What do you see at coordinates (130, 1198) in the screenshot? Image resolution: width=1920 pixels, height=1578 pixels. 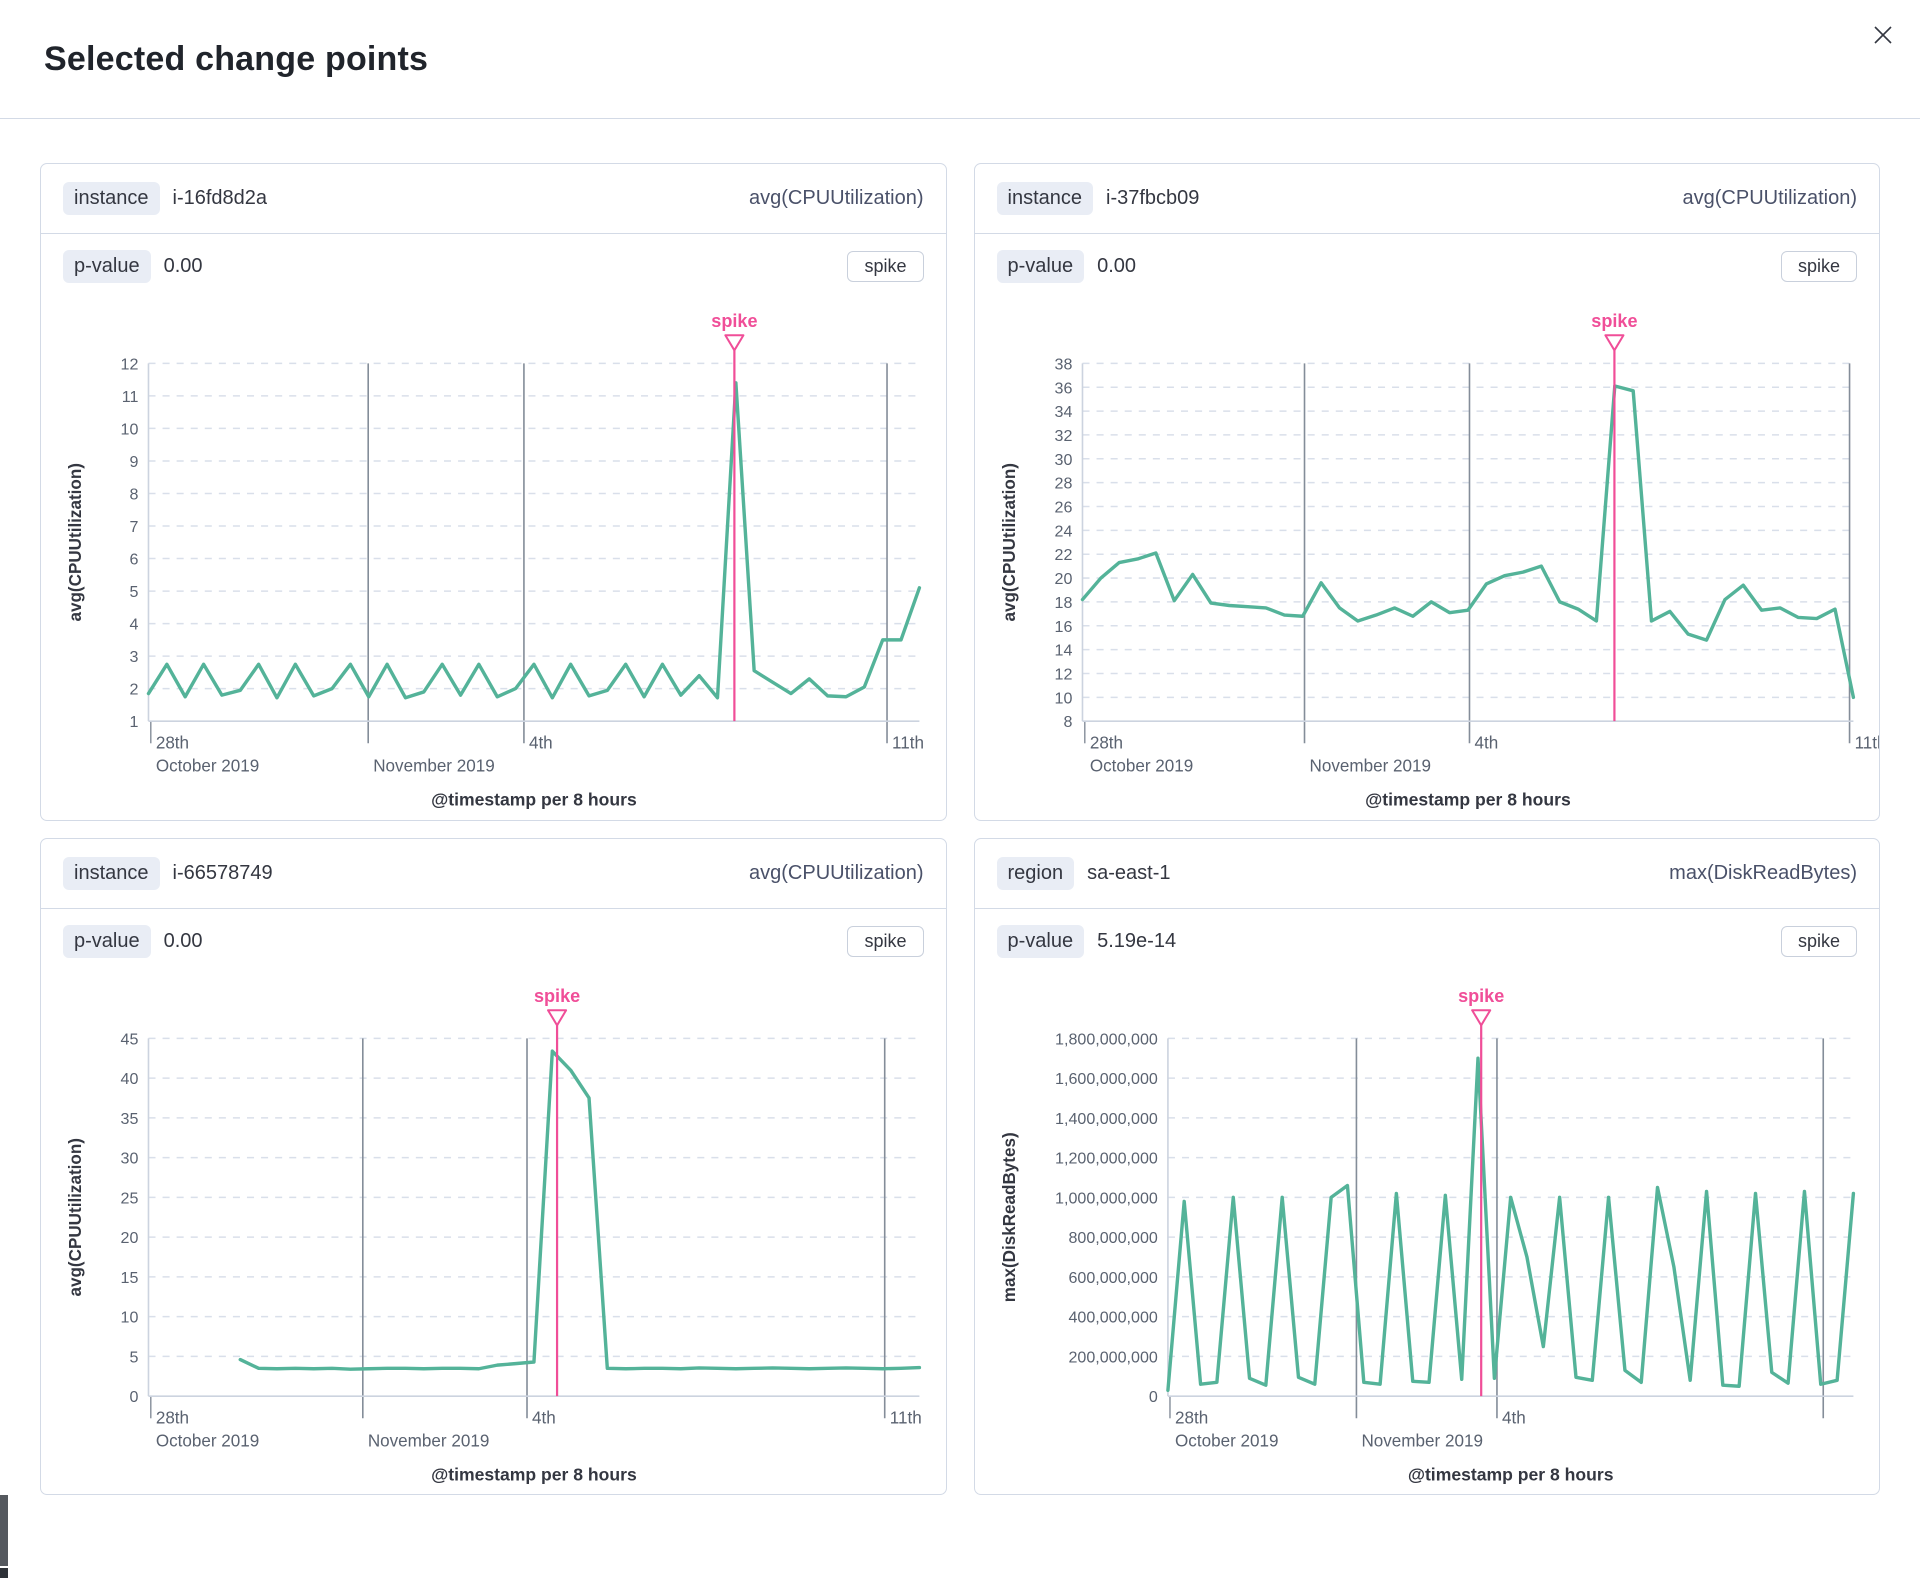 I see `svg-text: 25` at bounding box center [130, 1198].